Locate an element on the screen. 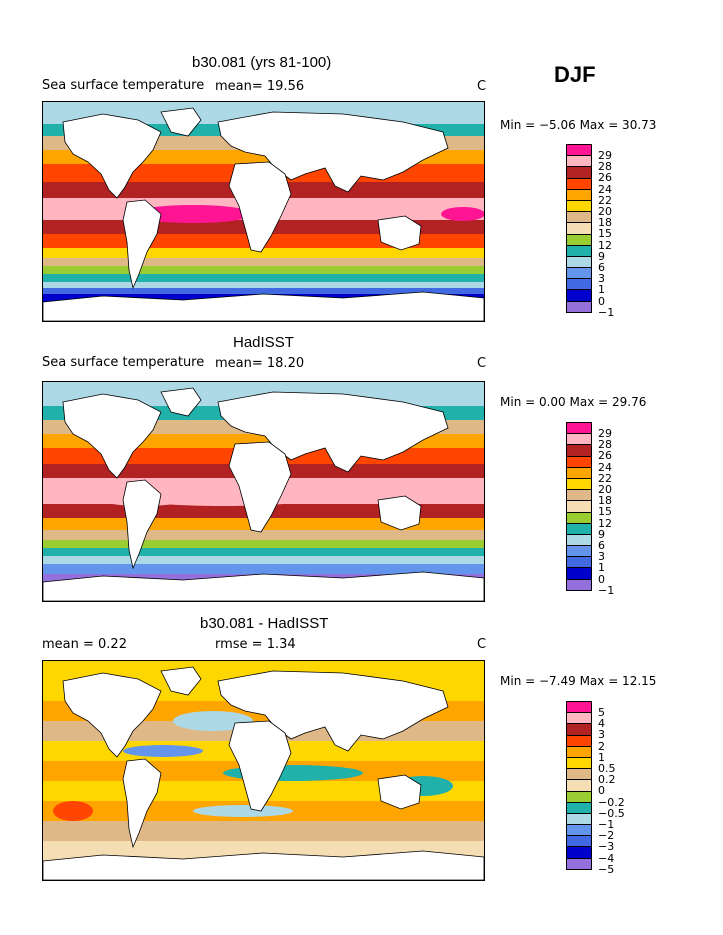 The width and height of the screenshot is (723, 935). colorbar-label: 4 is located at coordinates (601, 724).